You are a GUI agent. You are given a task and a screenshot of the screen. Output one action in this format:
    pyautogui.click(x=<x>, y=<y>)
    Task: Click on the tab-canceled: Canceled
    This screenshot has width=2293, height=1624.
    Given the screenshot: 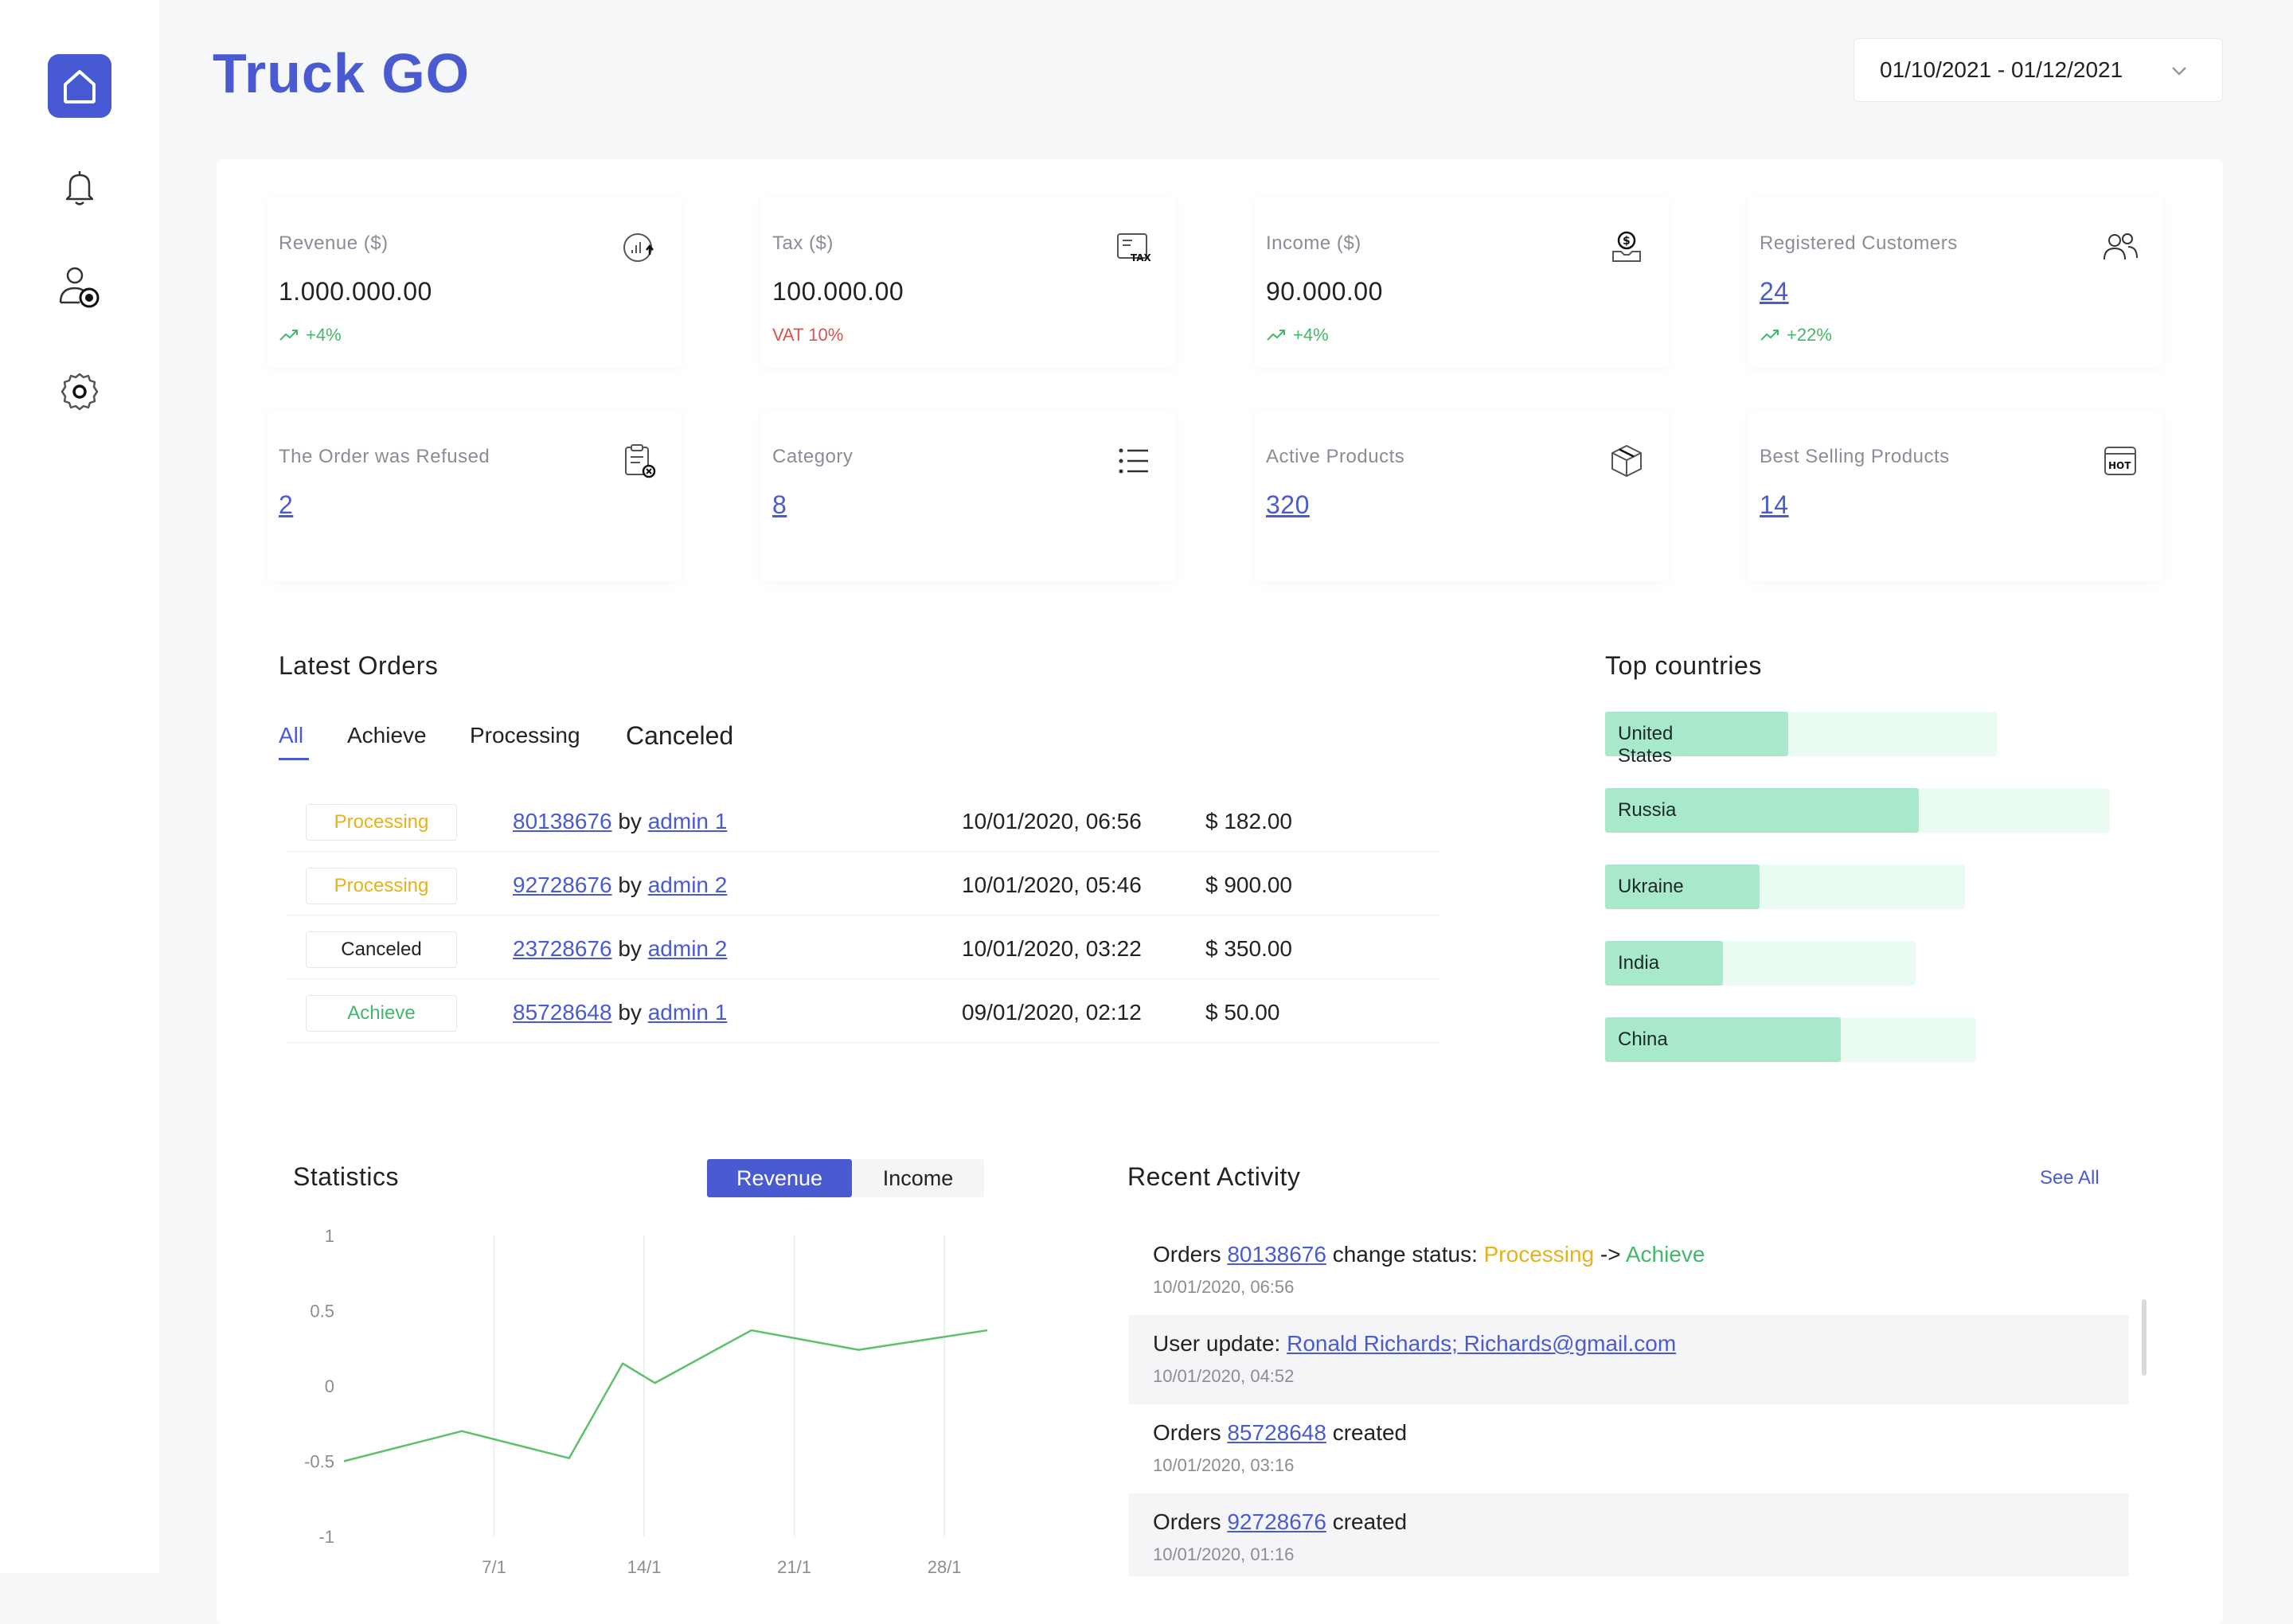 What is the action you would take?
    pyautogui.click(x=680, y=735)
    